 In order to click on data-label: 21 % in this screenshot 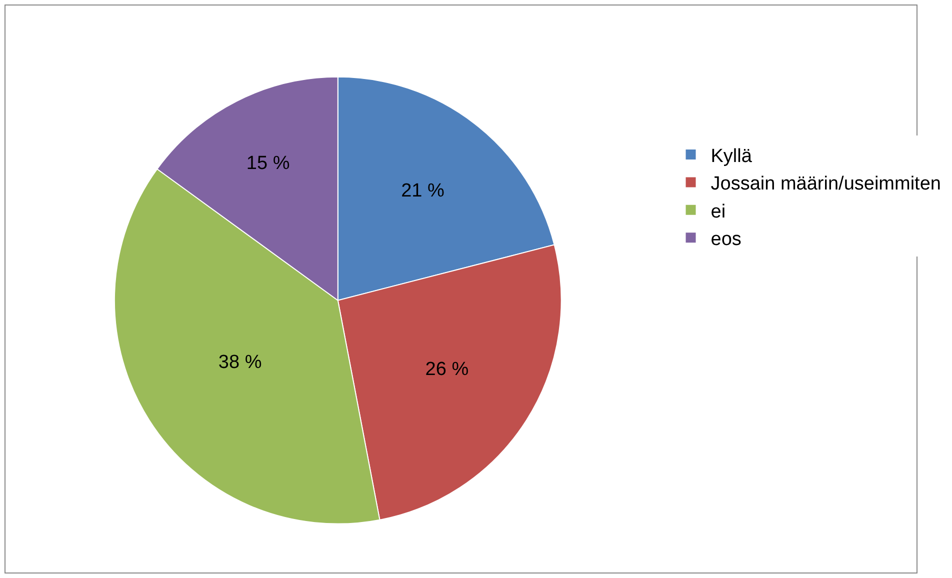, I will do `click(422, 191)`.